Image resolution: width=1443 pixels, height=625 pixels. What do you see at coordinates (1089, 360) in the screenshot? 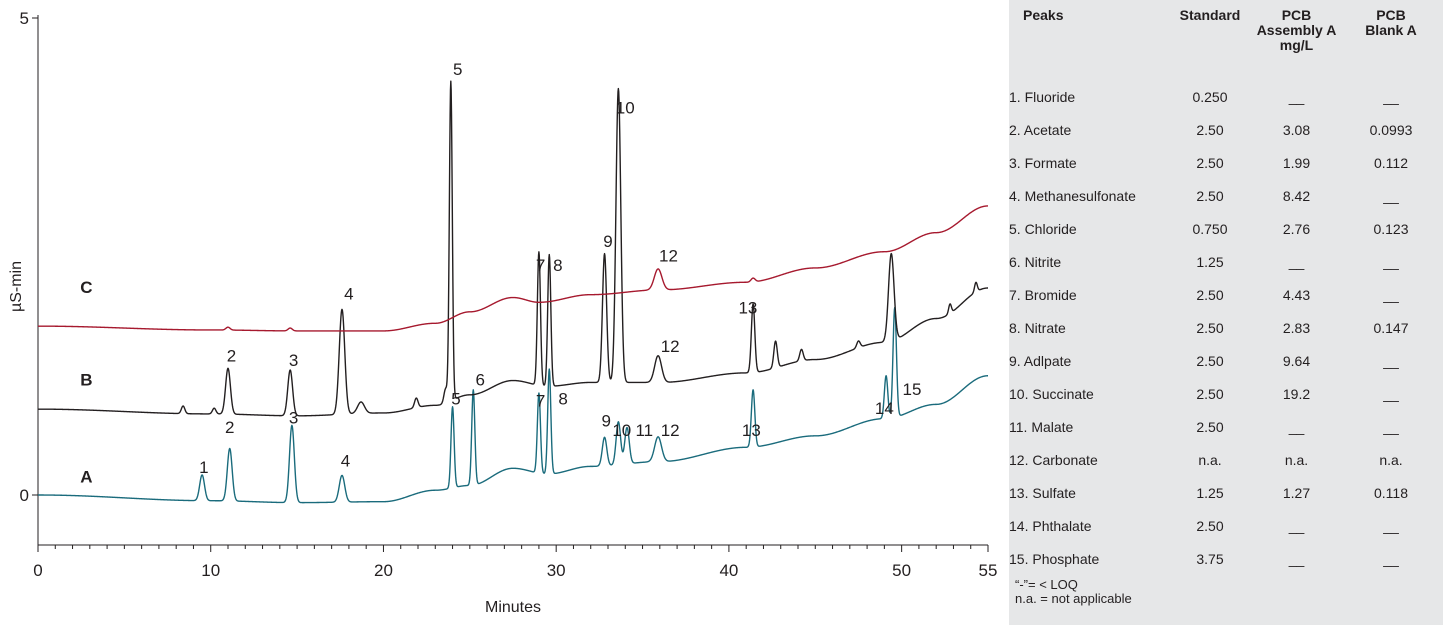
I see `cell-name: 9. Adlpate` at bounding box center [1089, 360].